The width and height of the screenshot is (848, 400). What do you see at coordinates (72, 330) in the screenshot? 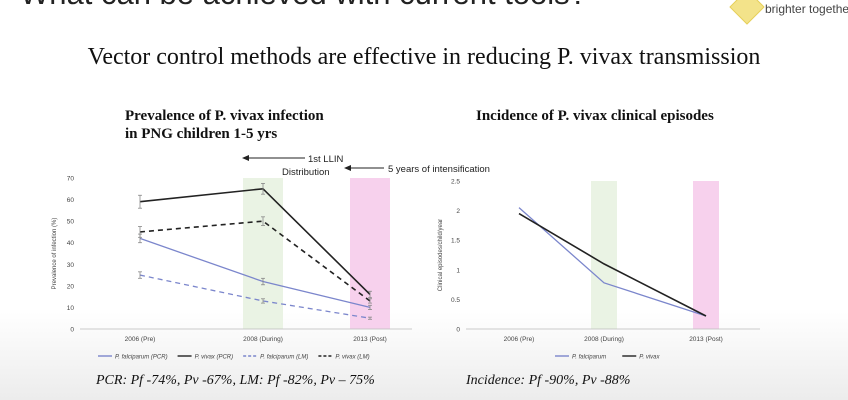
I see `prevalence-ytick-label: 0` at bounding box center [72, 330].